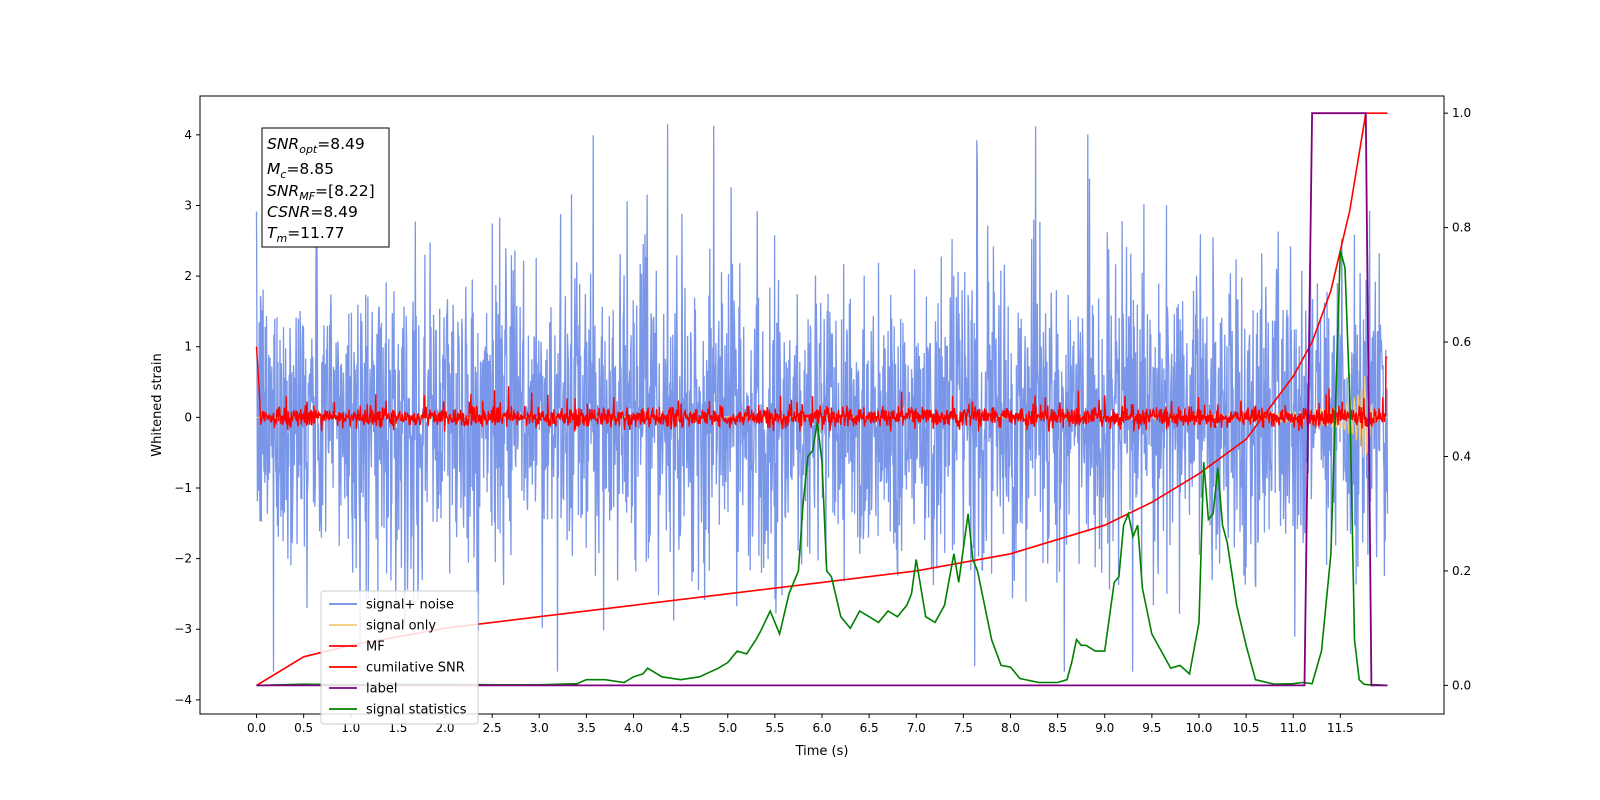  I want to click on y-axis-left: −4 −3 −2 −1 0 1 2 3 4, so click(187, 417).